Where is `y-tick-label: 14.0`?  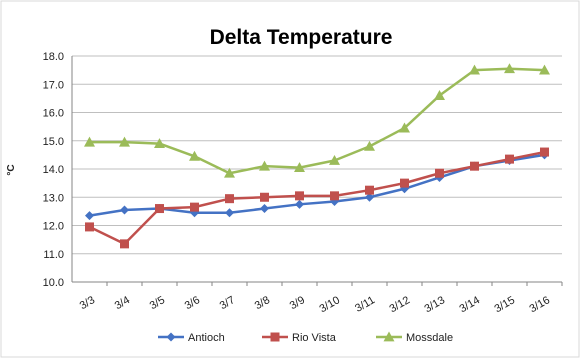 y-tick-label: 14.0 is located at coordinates (53, 170).